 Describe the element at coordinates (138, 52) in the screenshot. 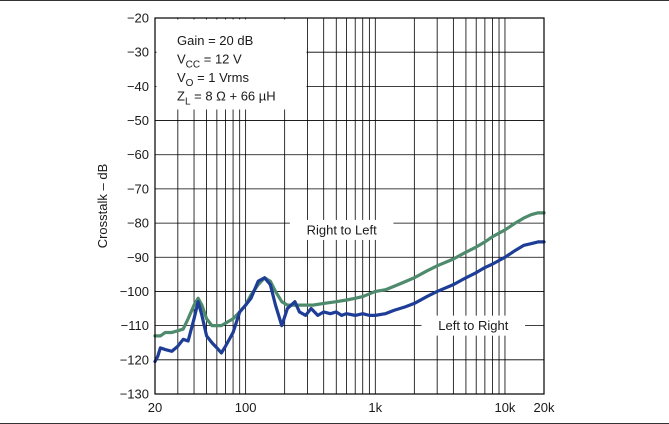

I see `y-tick-label: −30` at that location.